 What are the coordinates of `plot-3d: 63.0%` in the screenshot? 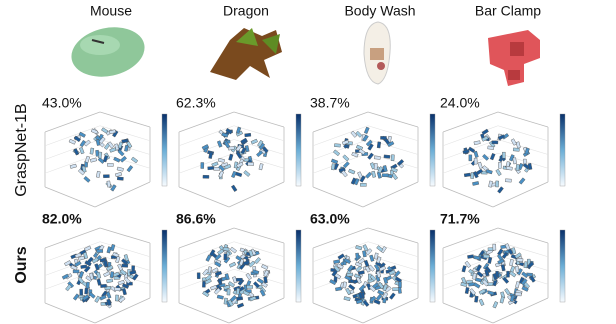 It's located at (373, 267).